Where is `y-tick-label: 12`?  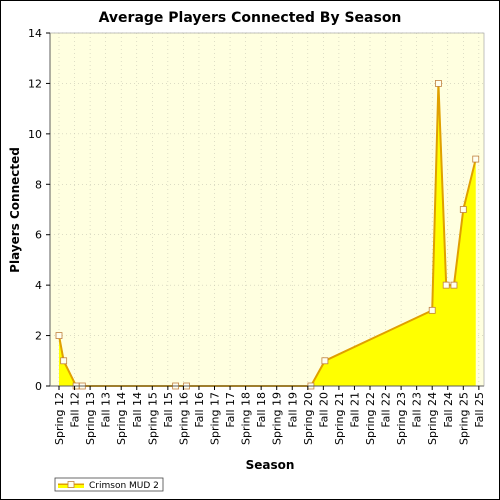 y-tick-label: 12 is located at coordinates (35, 83).